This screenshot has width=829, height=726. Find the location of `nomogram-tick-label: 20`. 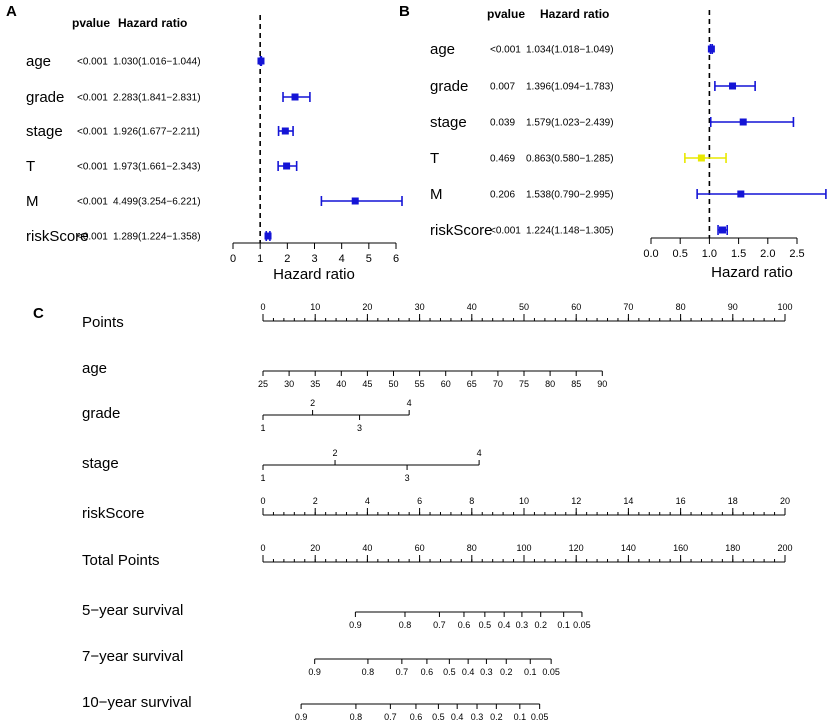

nomogram-tick-label: 20 is located at coordinates (315, 548).